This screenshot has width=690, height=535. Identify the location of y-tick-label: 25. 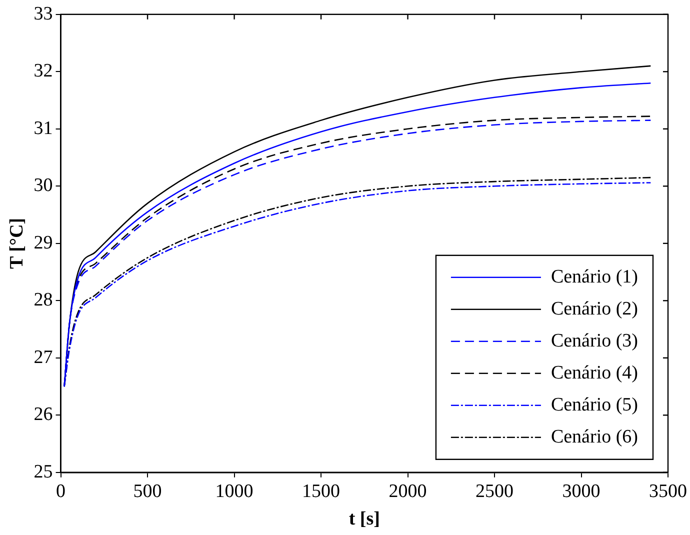
(43, 471).